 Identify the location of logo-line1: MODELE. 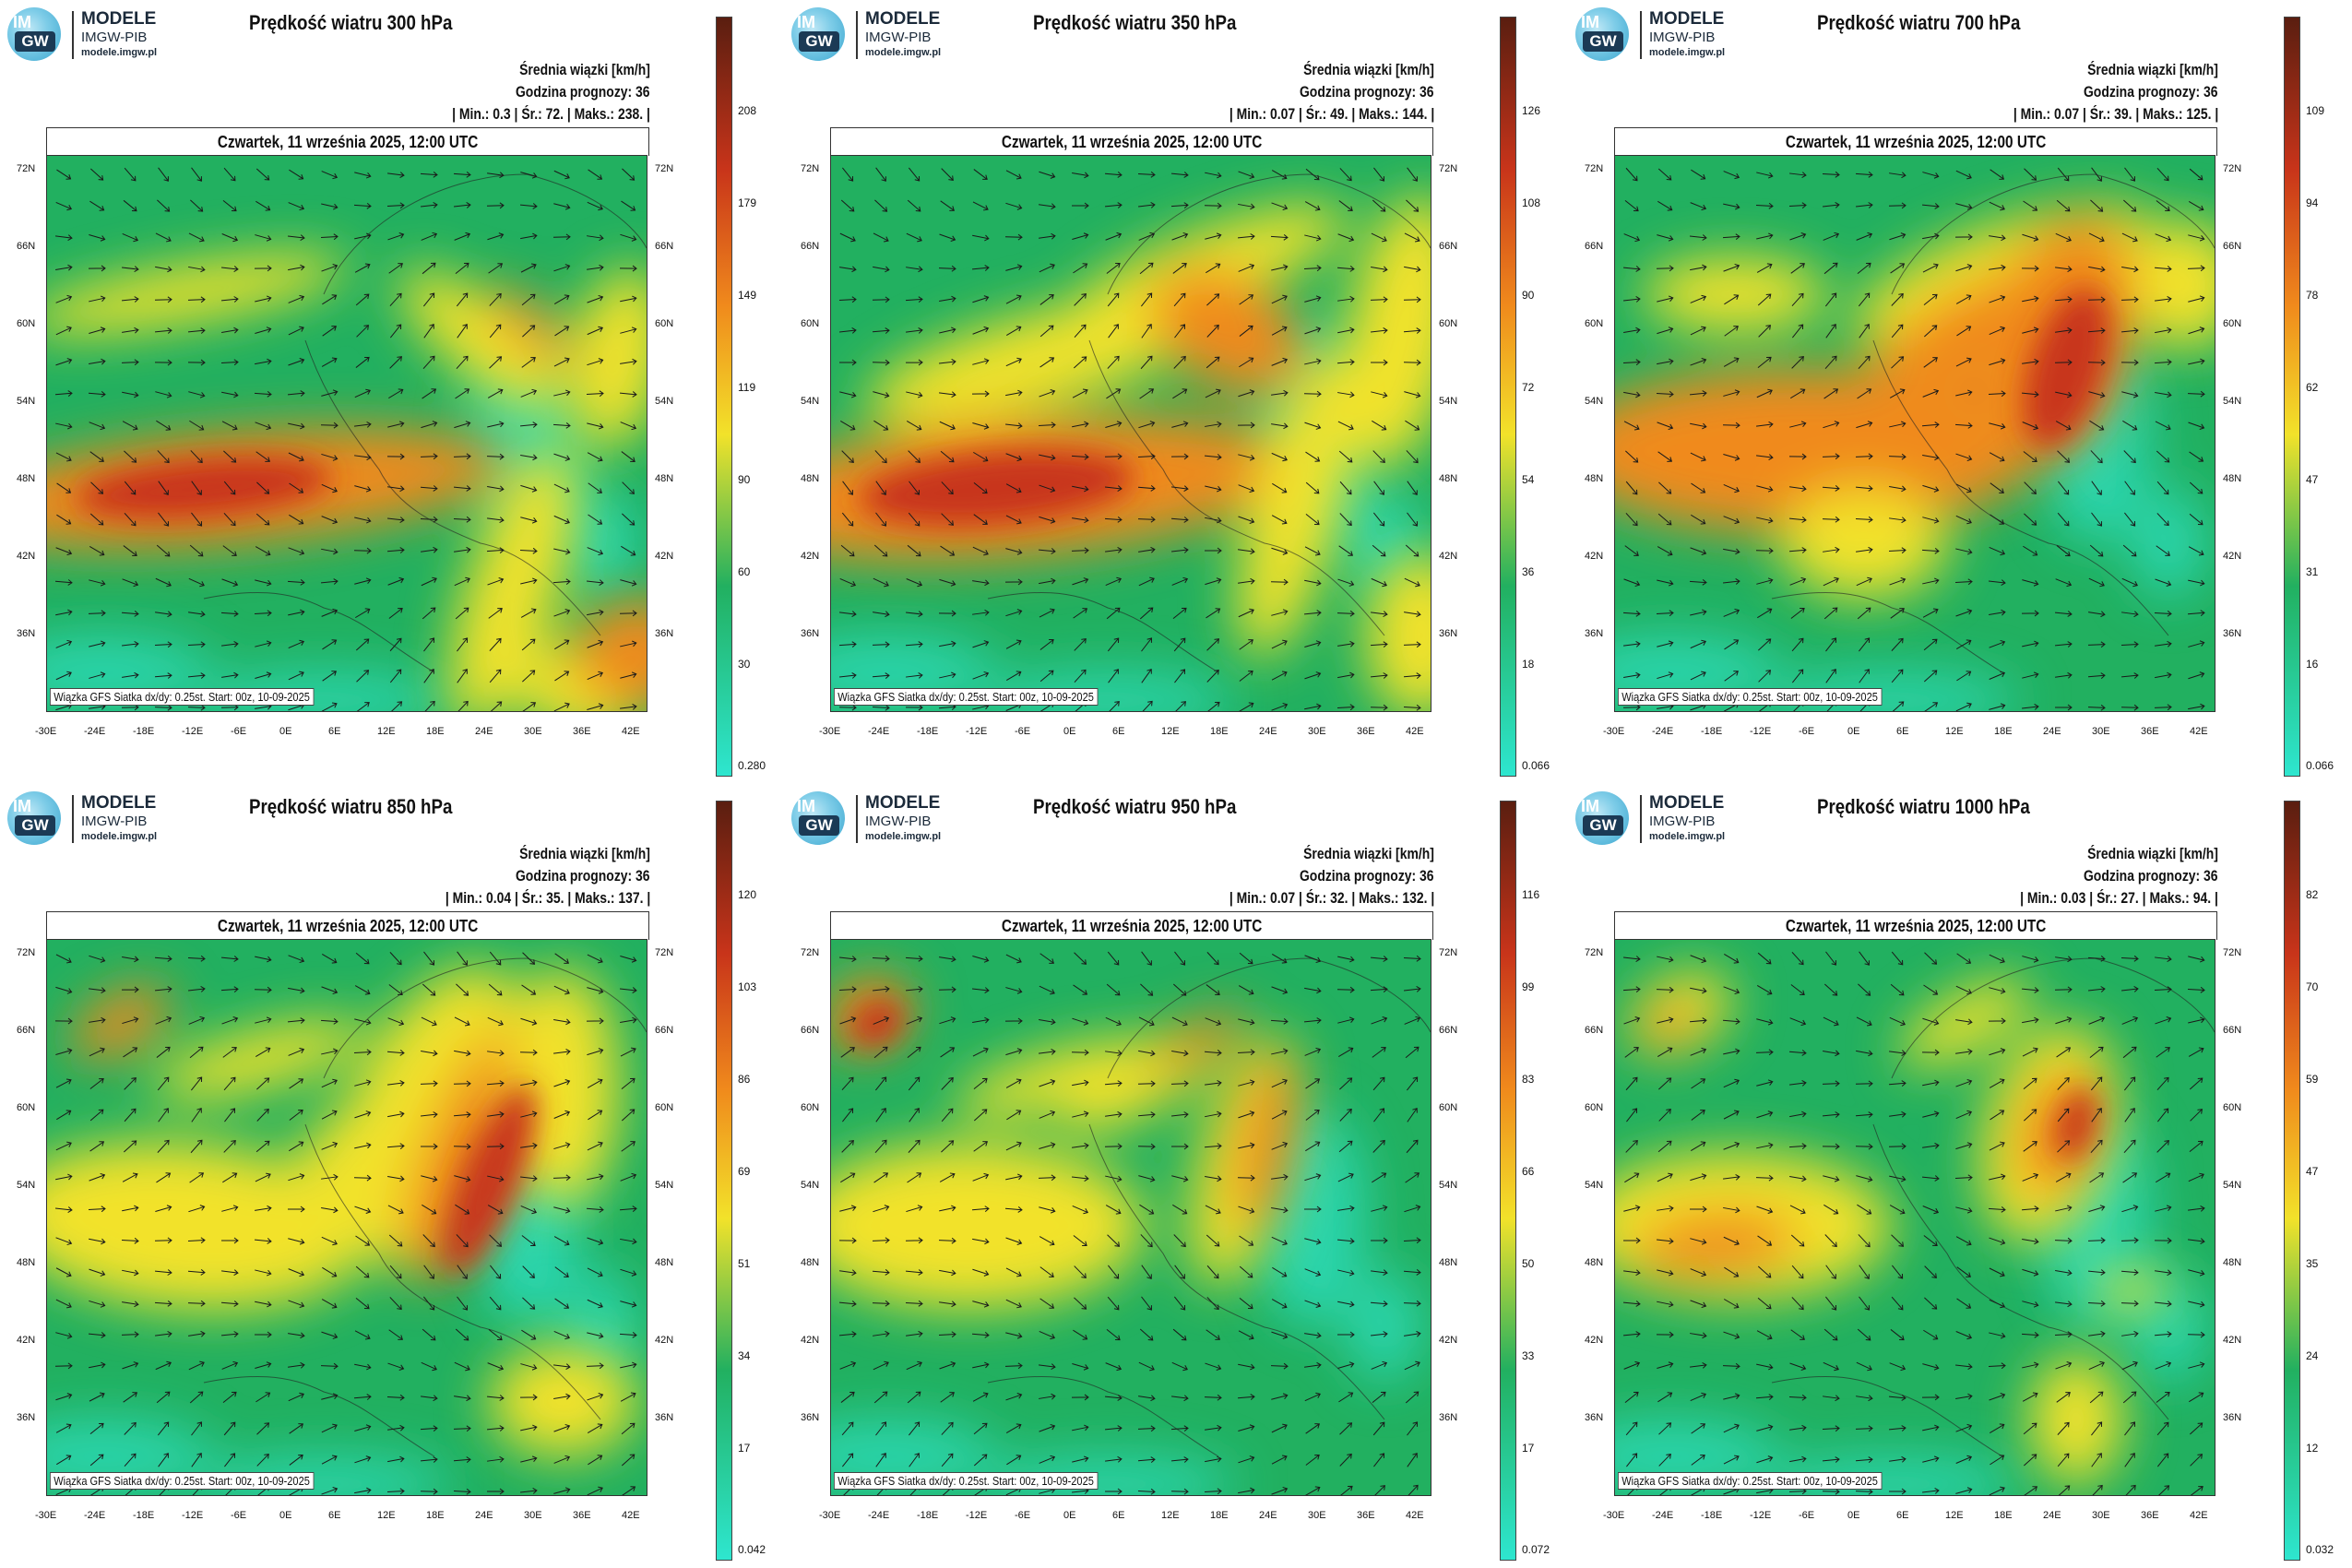
(903, 19).